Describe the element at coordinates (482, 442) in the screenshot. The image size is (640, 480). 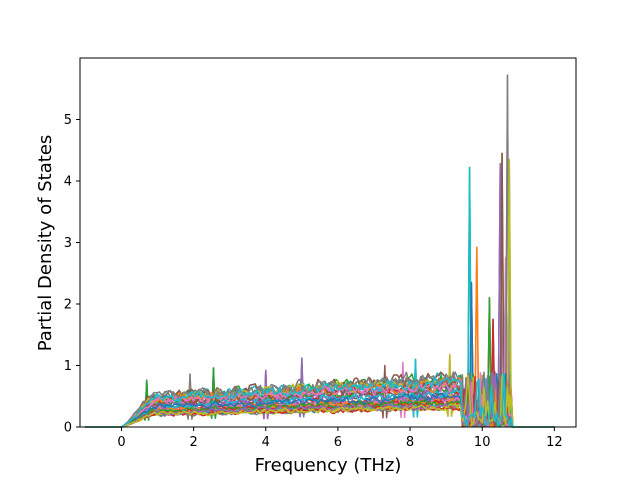
I see `x-tick-label: 10` at that location.